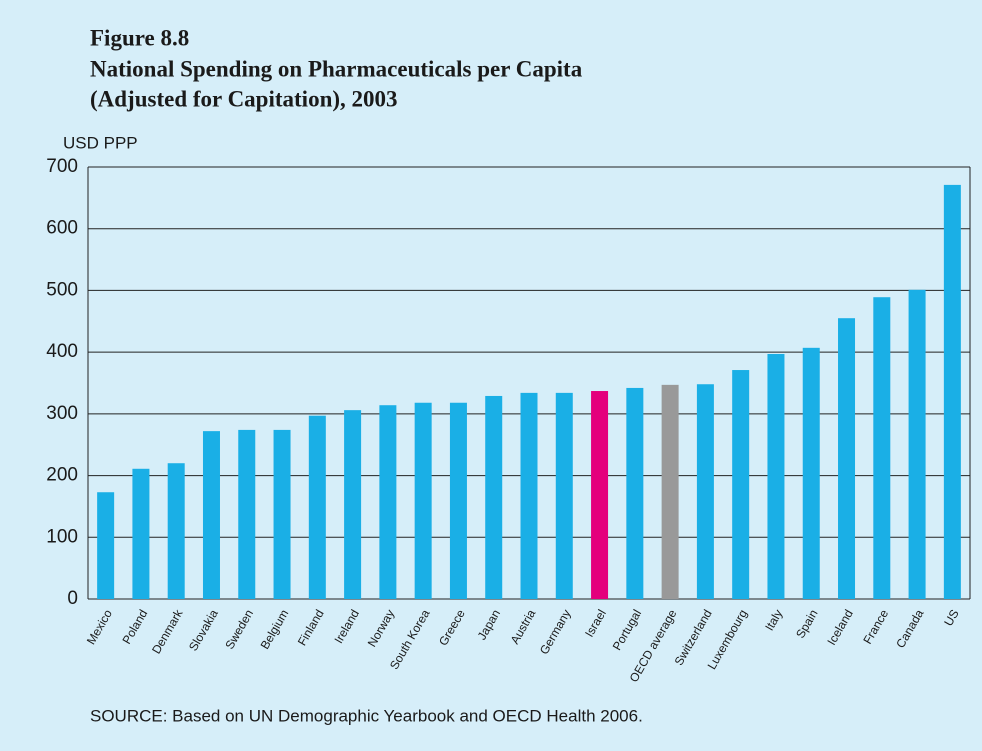  What do you see at coordinates (62, 413) in the screenshot?
I see `y-tick-label: 300` at bounding box center [62, 413].